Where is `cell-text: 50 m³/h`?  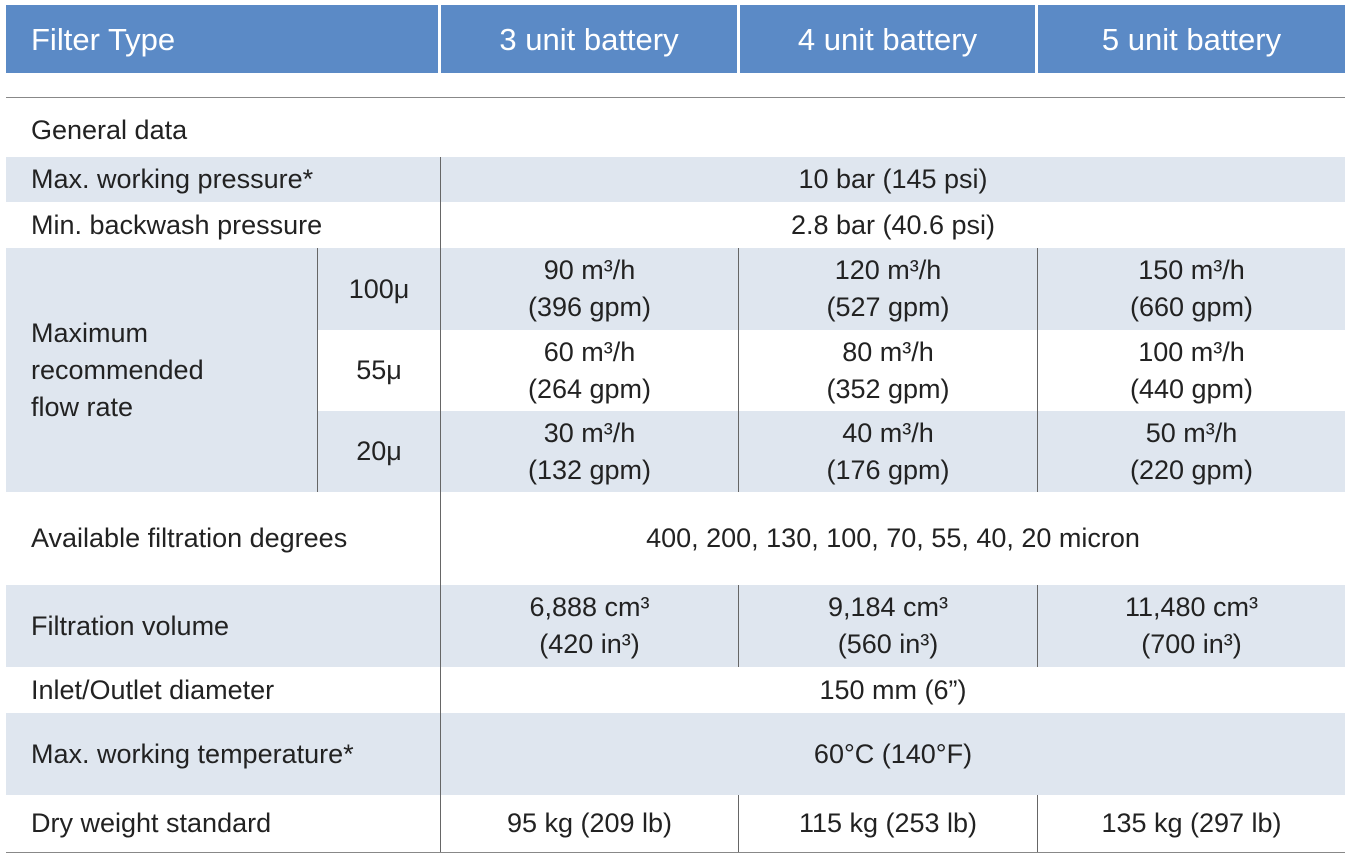
cell-text: 50 m³/h is located at coordinates (1191, 432).